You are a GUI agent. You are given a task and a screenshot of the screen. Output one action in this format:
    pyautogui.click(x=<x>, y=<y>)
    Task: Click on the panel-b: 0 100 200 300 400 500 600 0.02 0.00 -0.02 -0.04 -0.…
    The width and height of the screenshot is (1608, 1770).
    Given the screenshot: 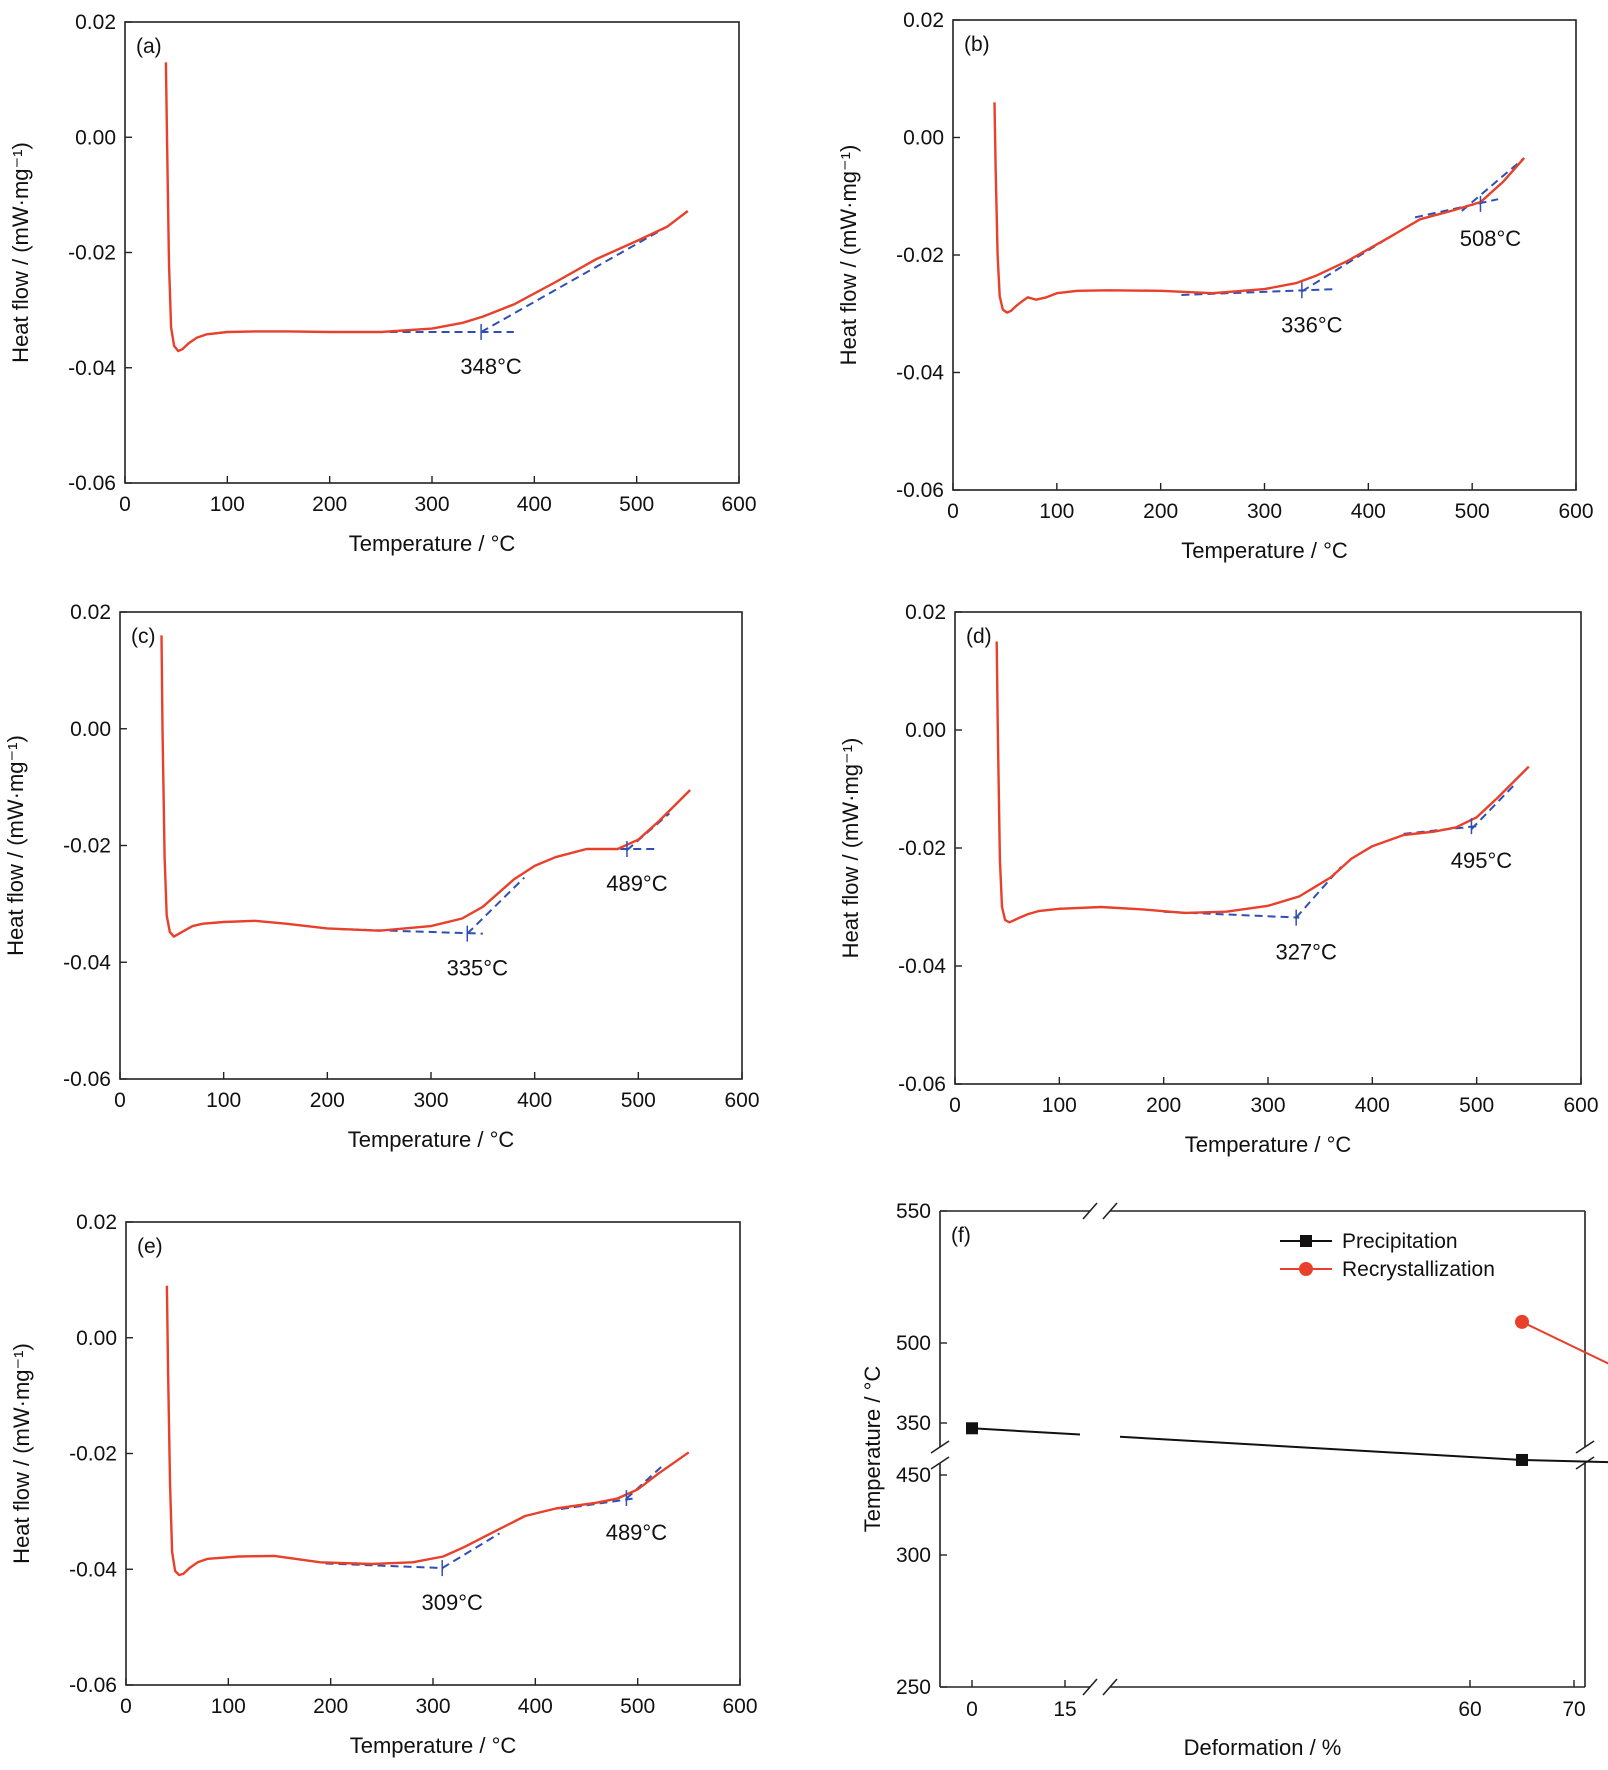 What is the action you would take?
    pyautogui.click(x=1215, y=286)
    